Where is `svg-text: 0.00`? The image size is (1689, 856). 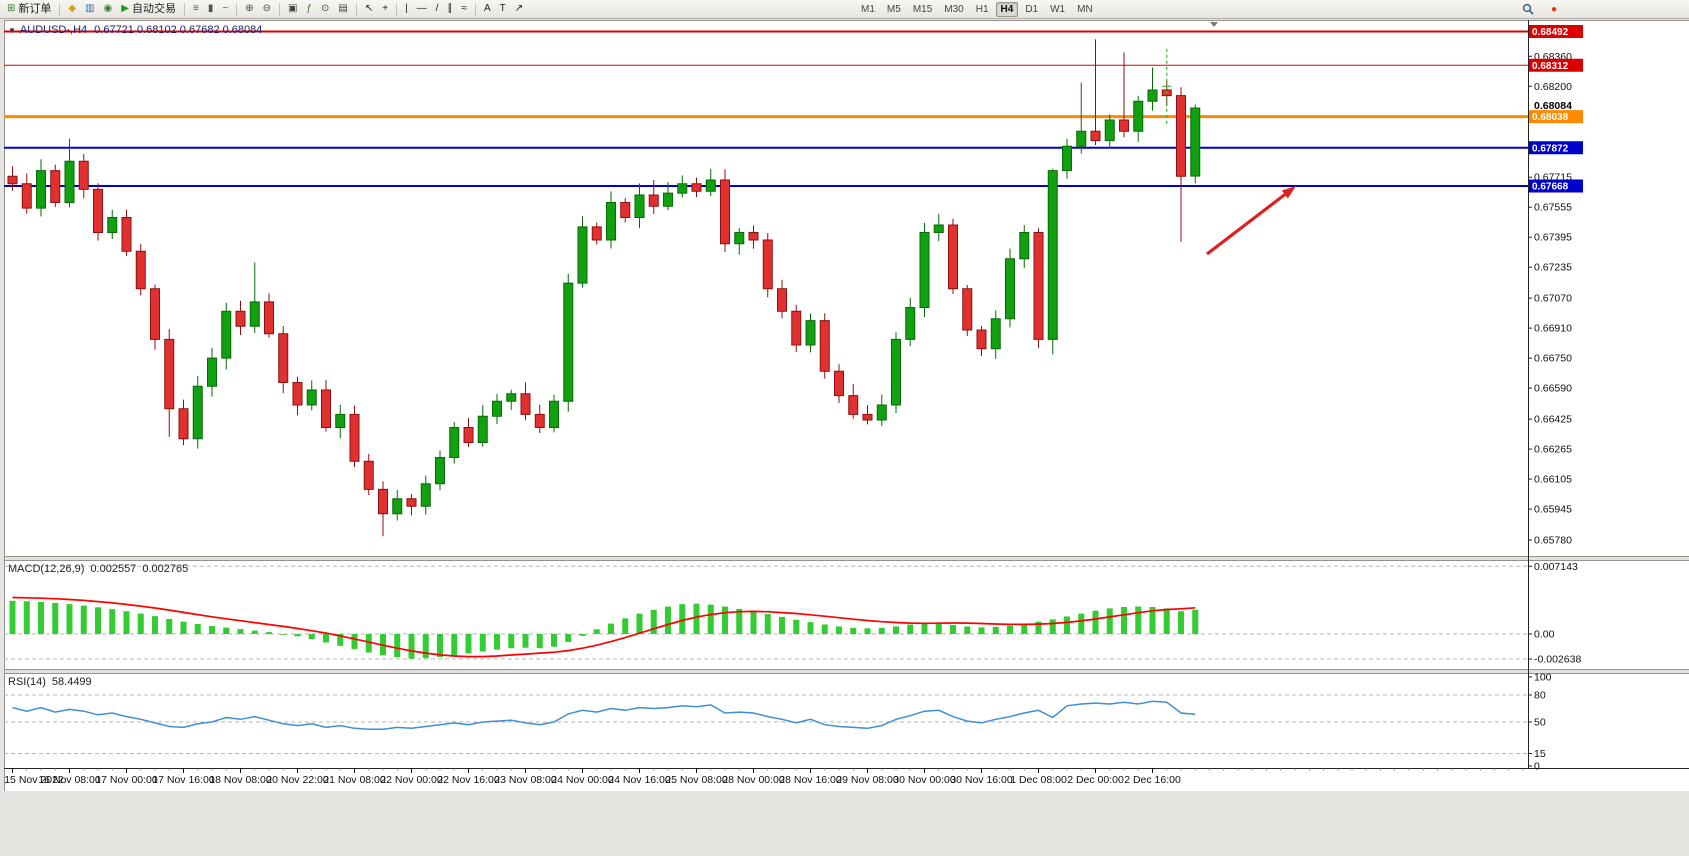 svg-text: 0.00 is located at coordinates (1544, 635).